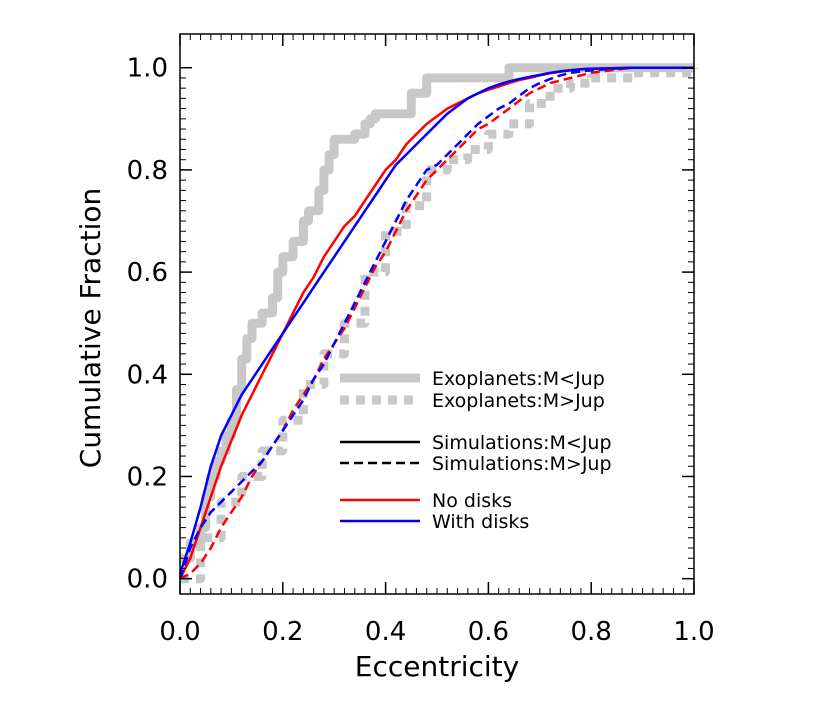 This screenshot has height=712, width=830. I want to click on x-tick-label: 0.0, so click(179, 632).